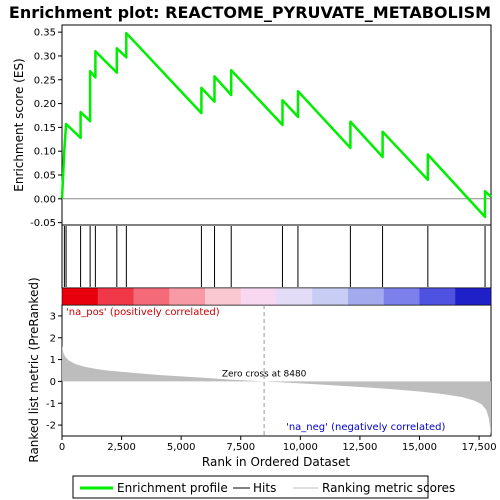 Image resolution: width=500 pixels, height=500 pixels. What do you see at coordinates (365, 427) in the screenshot?
I see `negative-correlation-label: 'na_neg' (negatively correlated)` at bounding box center [365, 427].